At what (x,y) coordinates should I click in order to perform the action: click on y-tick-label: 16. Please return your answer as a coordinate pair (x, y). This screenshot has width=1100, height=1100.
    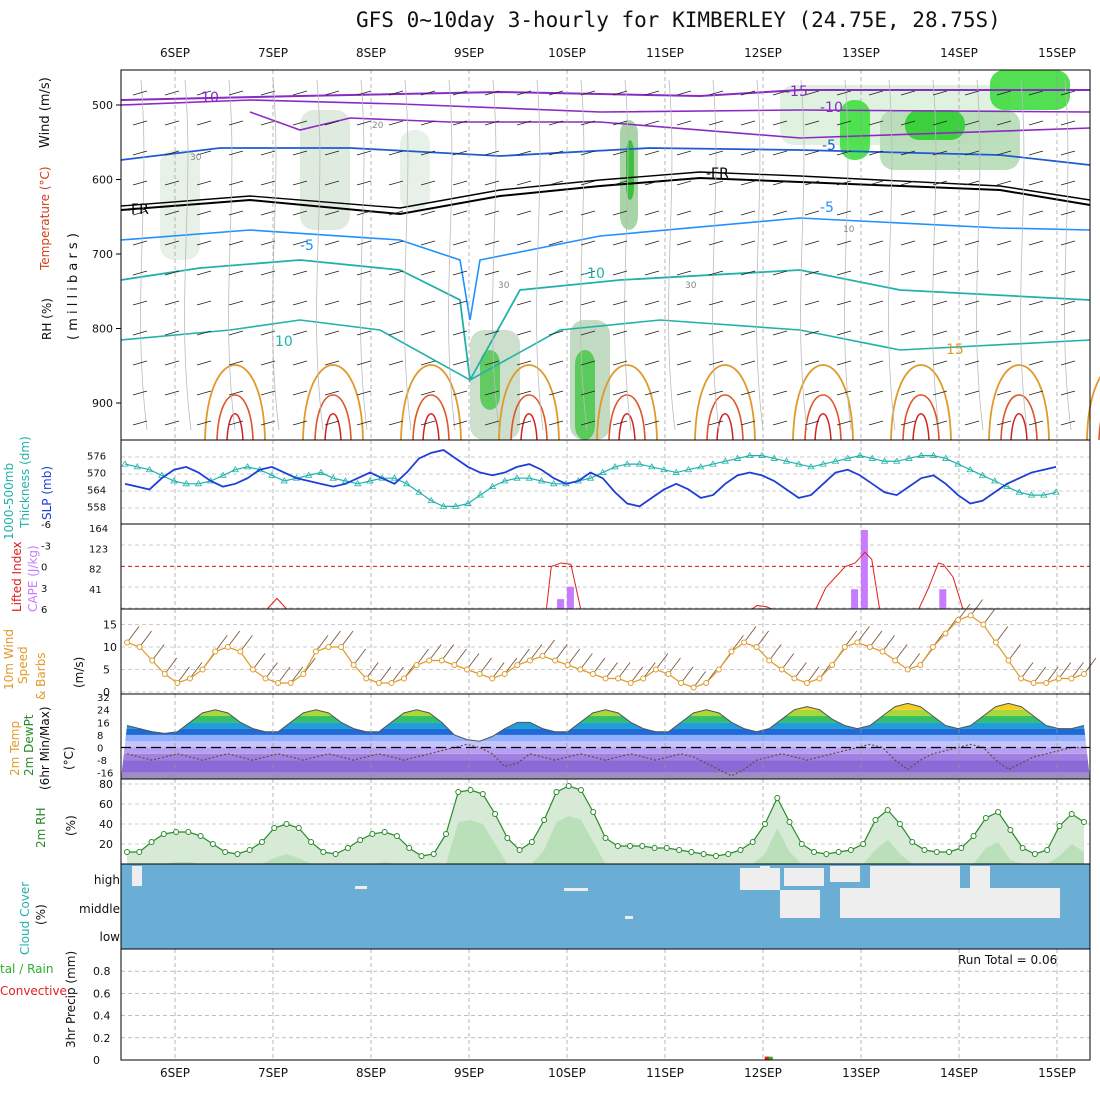
    Looking at the image, I should click on (103, 723).